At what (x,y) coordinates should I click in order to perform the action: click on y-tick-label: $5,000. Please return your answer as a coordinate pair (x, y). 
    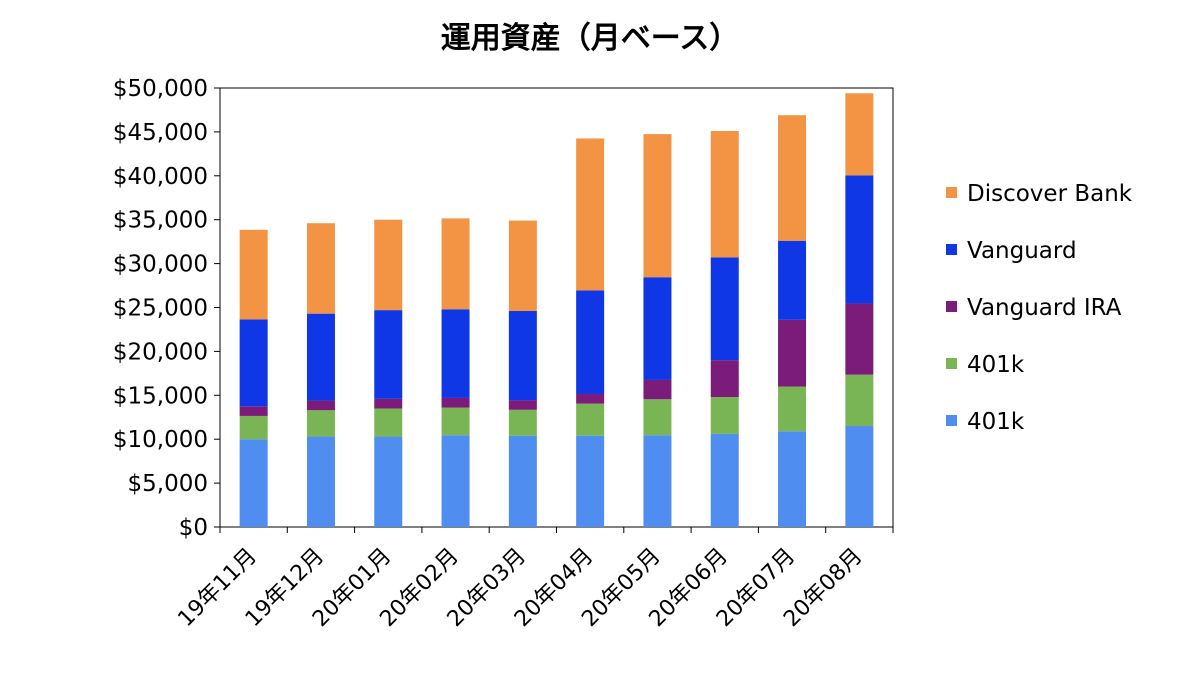
    Looking at the image, I should click on (168, 484).